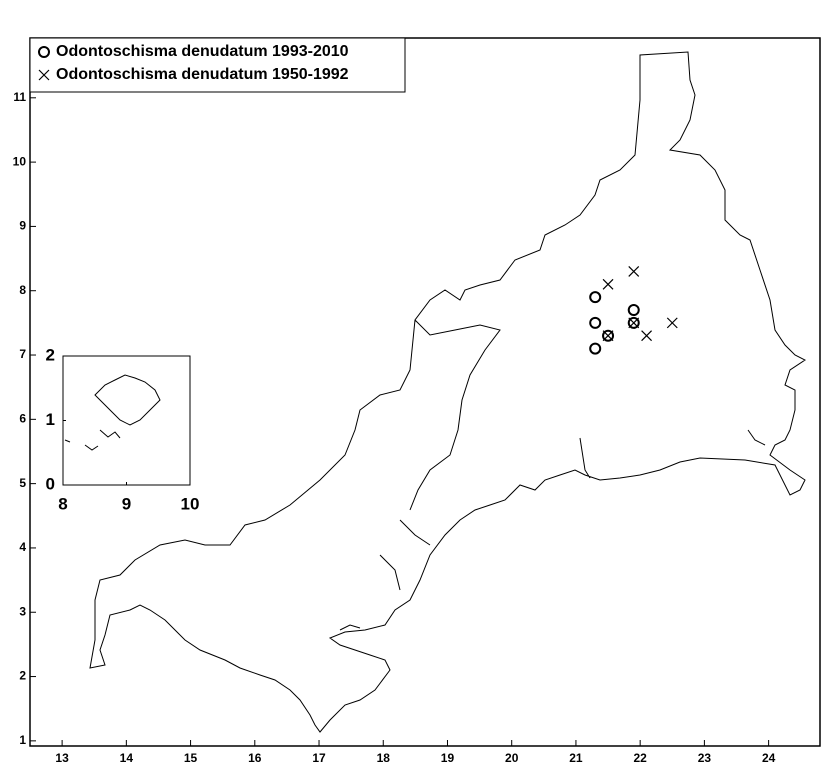 The height and width of the screenshot is (768, 838). I want to click on legend-box, so click(217, 65).